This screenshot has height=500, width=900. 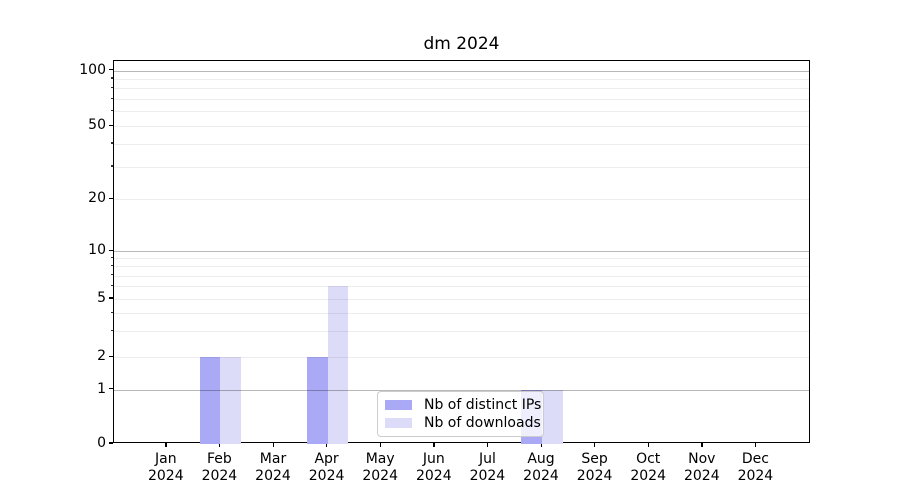 What do you see at coordinates (461, 44) in the screenshot?
I see `chart-title: dm 2024` at bounding box center [461, 44].